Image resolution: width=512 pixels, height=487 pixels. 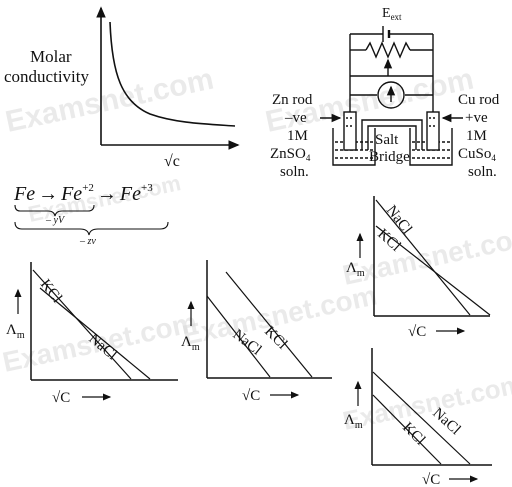 What do you see at coordinates (431, 479) in the screenshot?
I see `graph-4-xlabel: √C` at bounding box center [431, 479].